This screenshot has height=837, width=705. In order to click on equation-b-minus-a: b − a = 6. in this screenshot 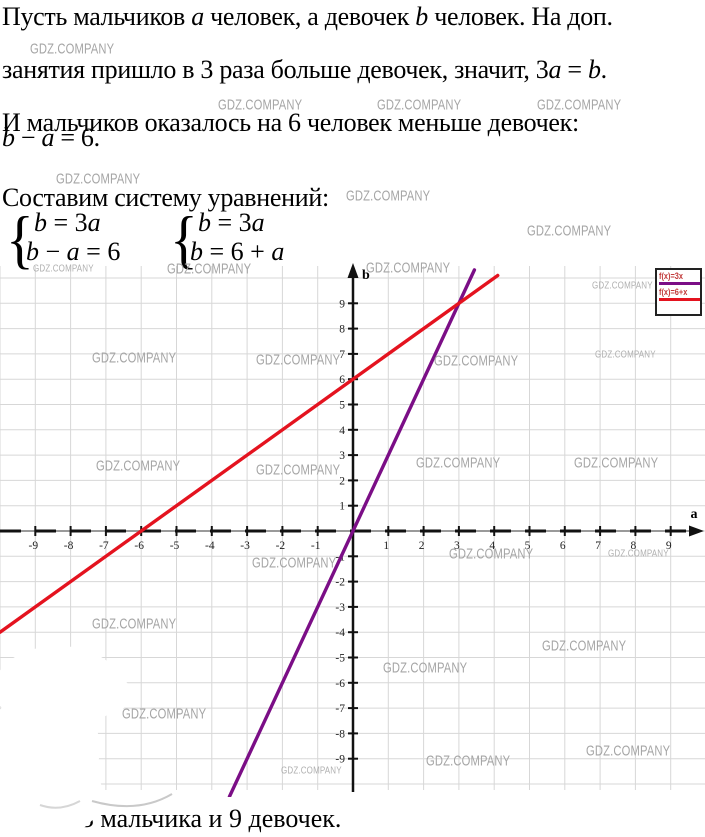, I will do `click(51, 138)`.